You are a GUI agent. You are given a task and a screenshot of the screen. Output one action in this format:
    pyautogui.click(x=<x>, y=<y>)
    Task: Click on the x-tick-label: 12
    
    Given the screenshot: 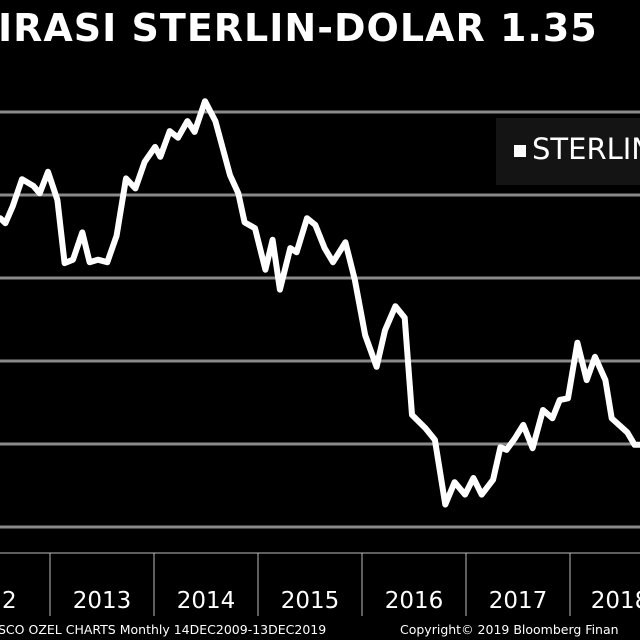 What is the action you would take?
    pyautogui.click(x=8, y=601)
    